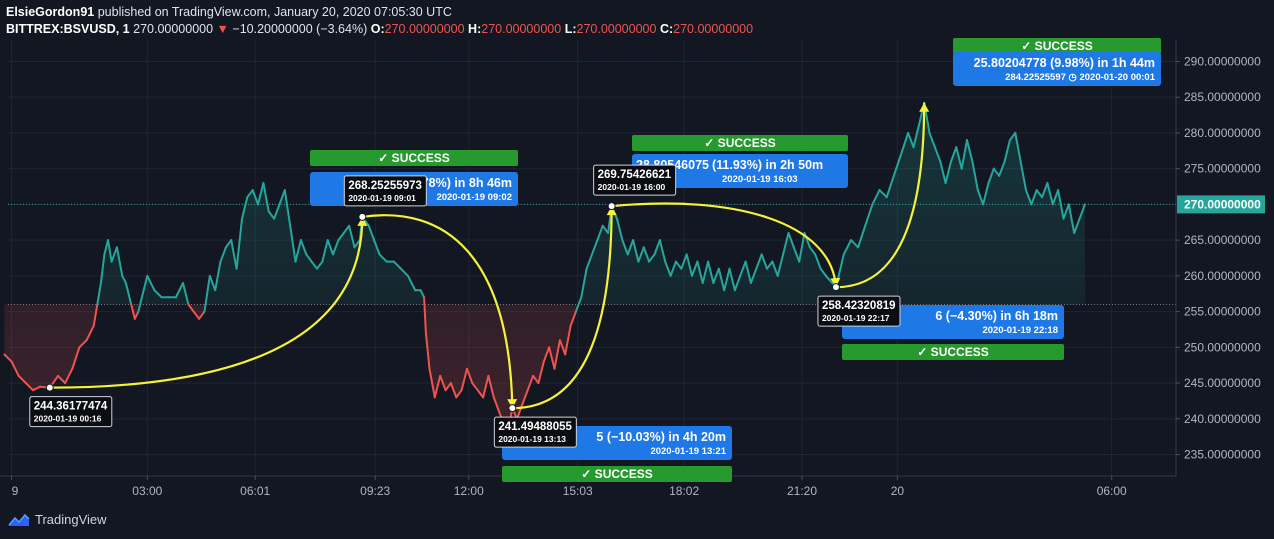  Describe the element at coordinates (616, 29) in the screenshot. I see `low-value: 270.00000000` at that location.